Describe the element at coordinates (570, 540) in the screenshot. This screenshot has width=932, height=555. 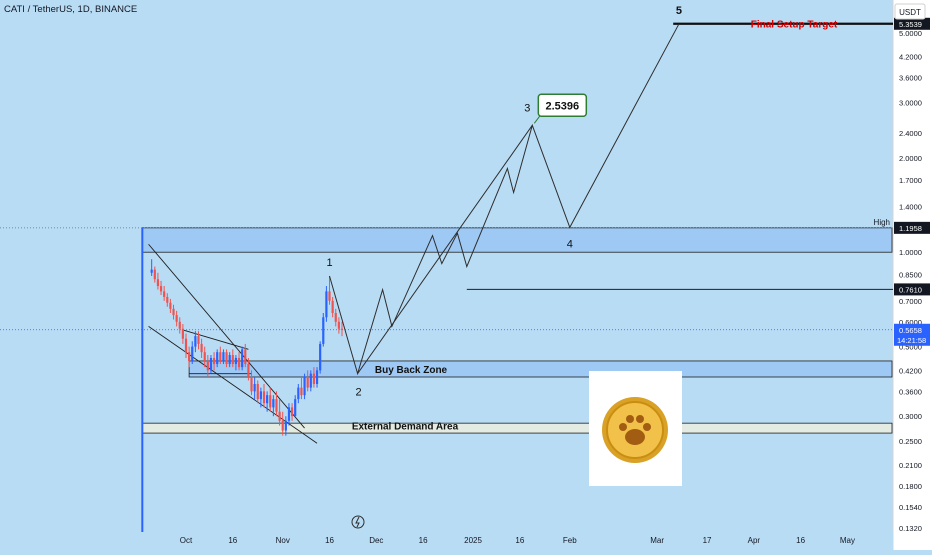
I see `time-tick-label: Feb` at that location.